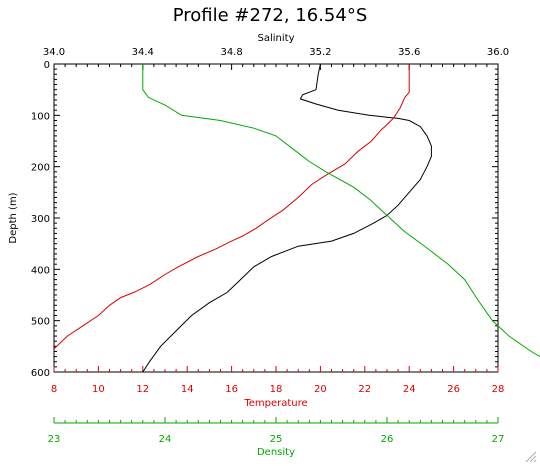 The height and width of the screenshot is (466, 540). I want to click on axis-tick-label: 28, so click(498, 389).